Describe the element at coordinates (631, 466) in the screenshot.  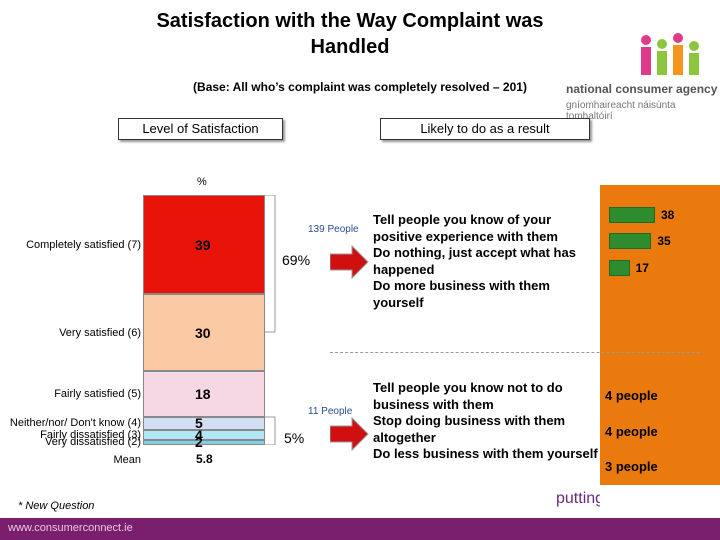
I see `dissatisfied-action-value: 3 people` at that location.